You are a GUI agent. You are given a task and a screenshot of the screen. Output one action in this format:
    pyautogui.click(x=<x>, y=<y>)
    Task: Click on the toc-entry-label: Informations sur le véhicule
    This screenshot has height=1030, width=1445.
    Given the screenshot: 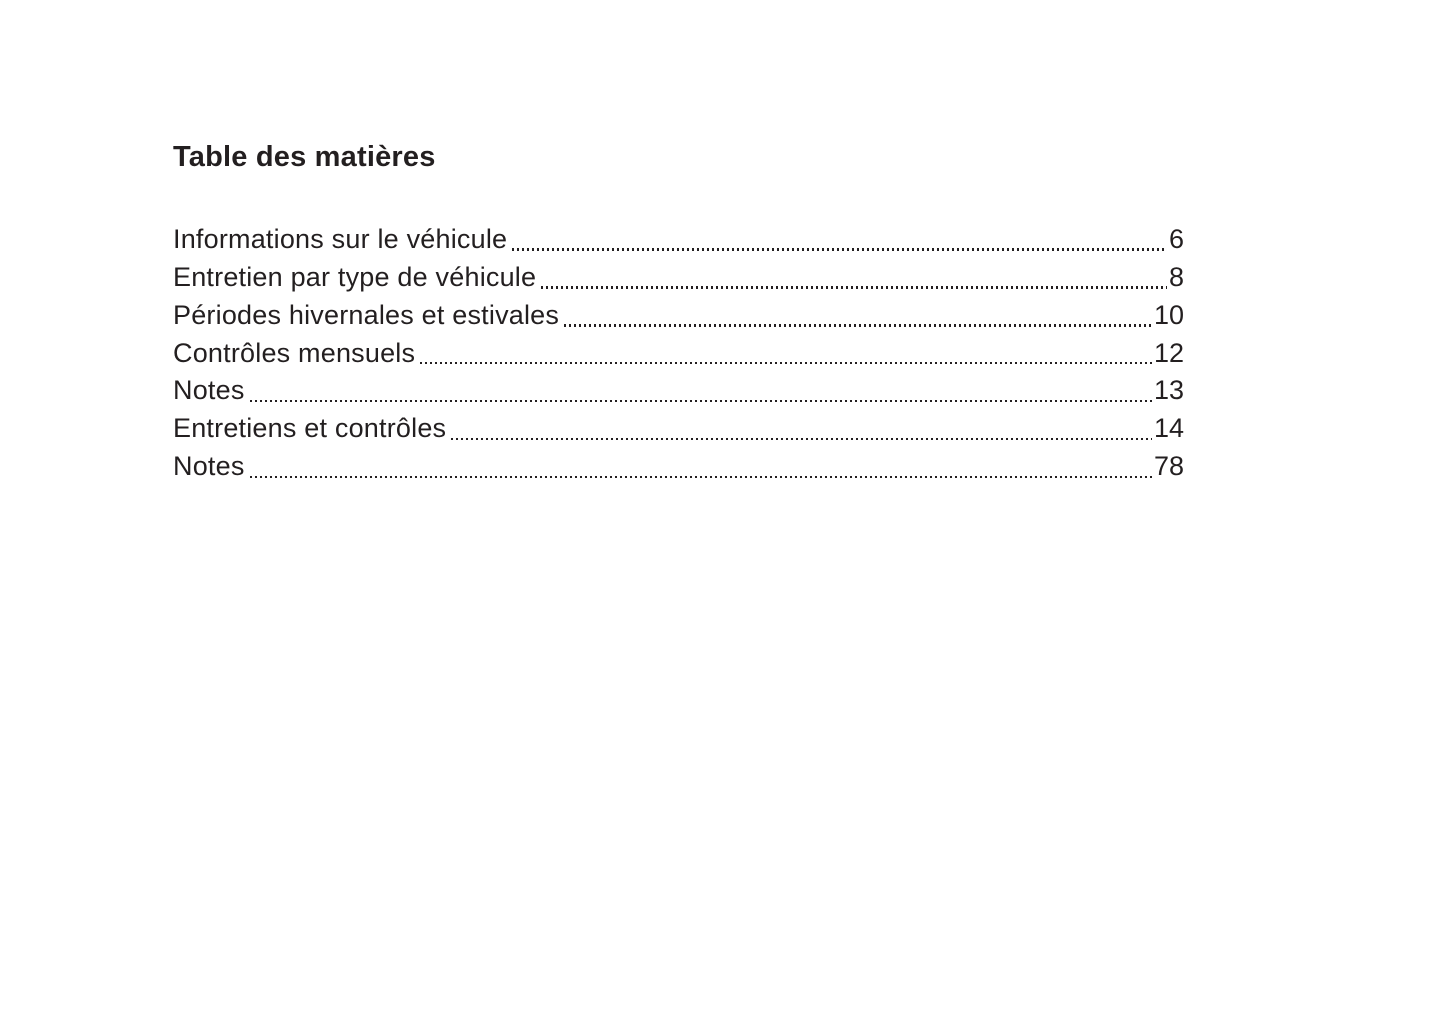 What is the action you would take?
    pyautogui.click(x=340, y=238)
    